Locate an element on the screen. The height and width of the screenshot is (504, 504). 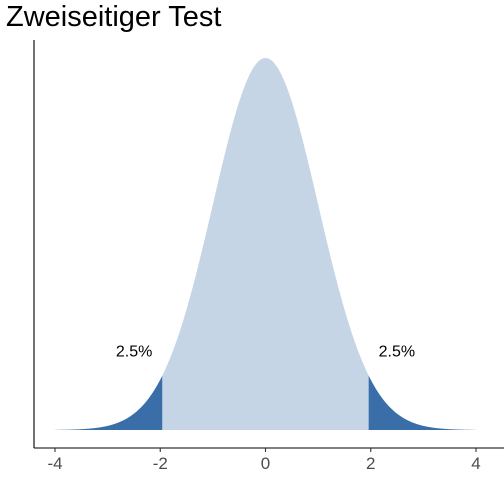
x-tick-label: -2 is located at coordinates (160, 463).